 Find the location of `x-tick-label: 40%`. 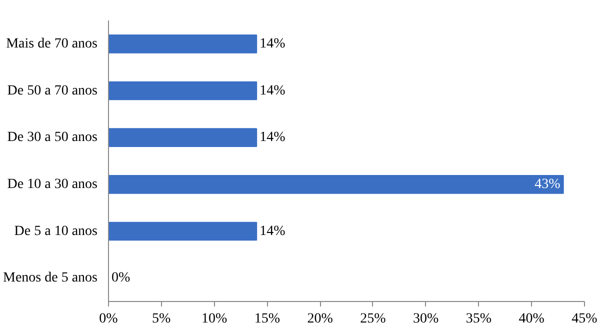

x-tick-label: 40% is located at coordinates (531, 319).